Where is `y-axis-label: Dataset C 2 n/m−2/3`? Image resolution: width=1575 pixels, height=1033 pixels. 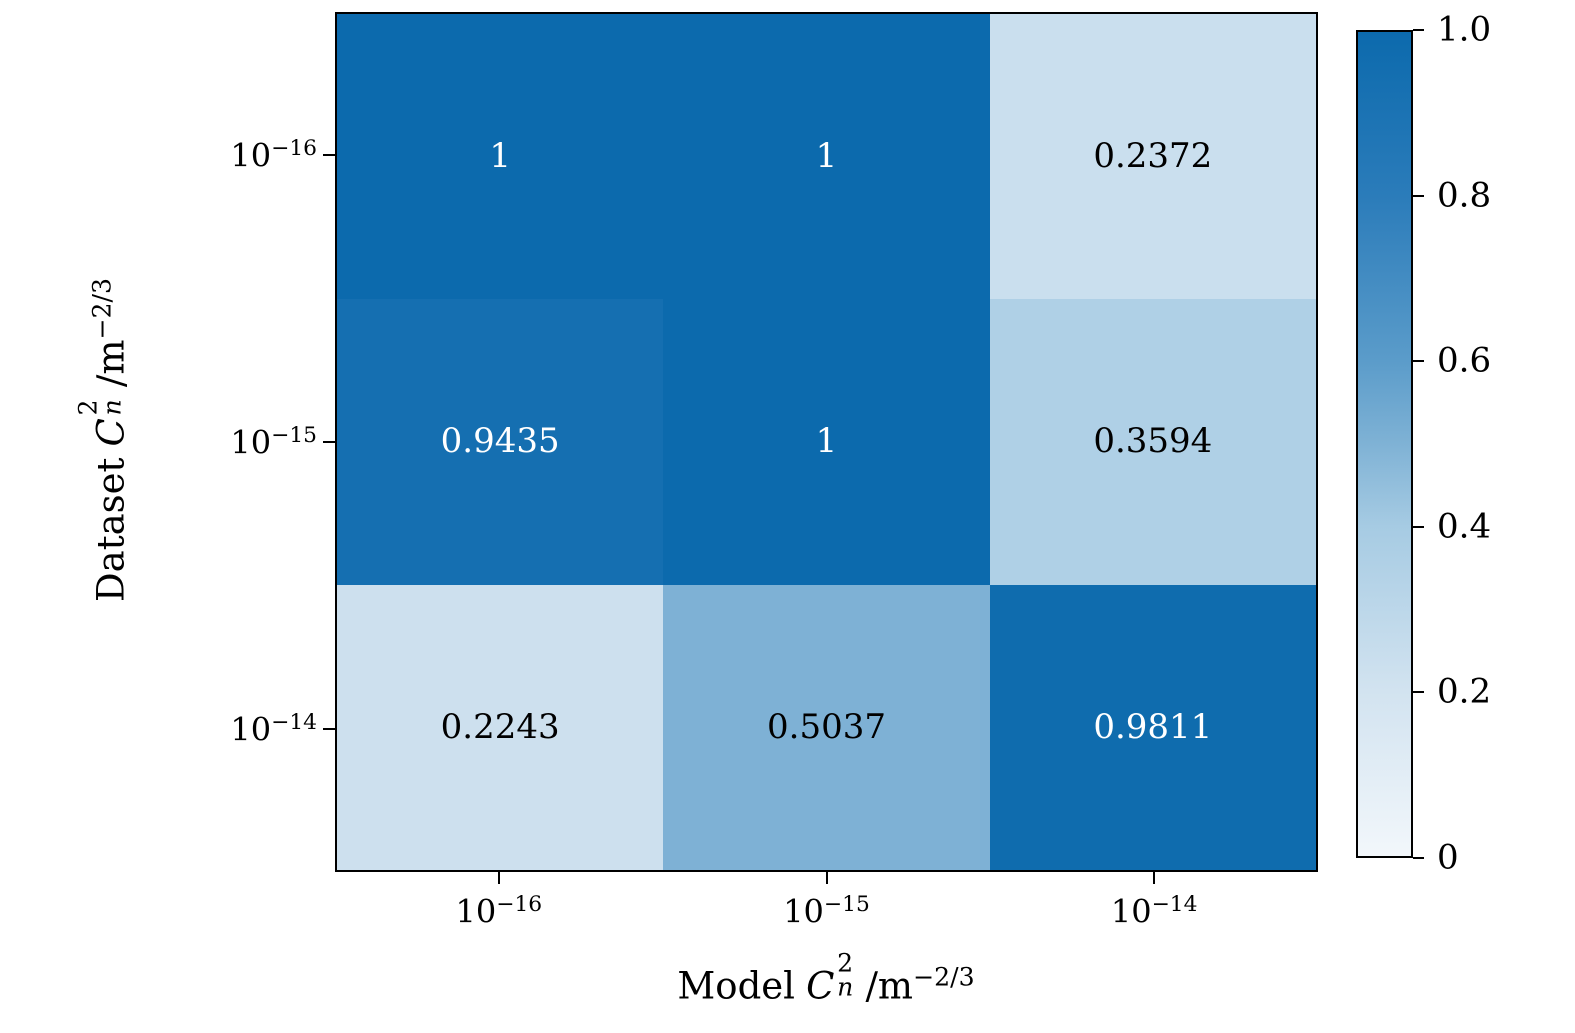
y-axis-label: Dataset C 2 n/m−2/3 is located at coordinates (104, 440).